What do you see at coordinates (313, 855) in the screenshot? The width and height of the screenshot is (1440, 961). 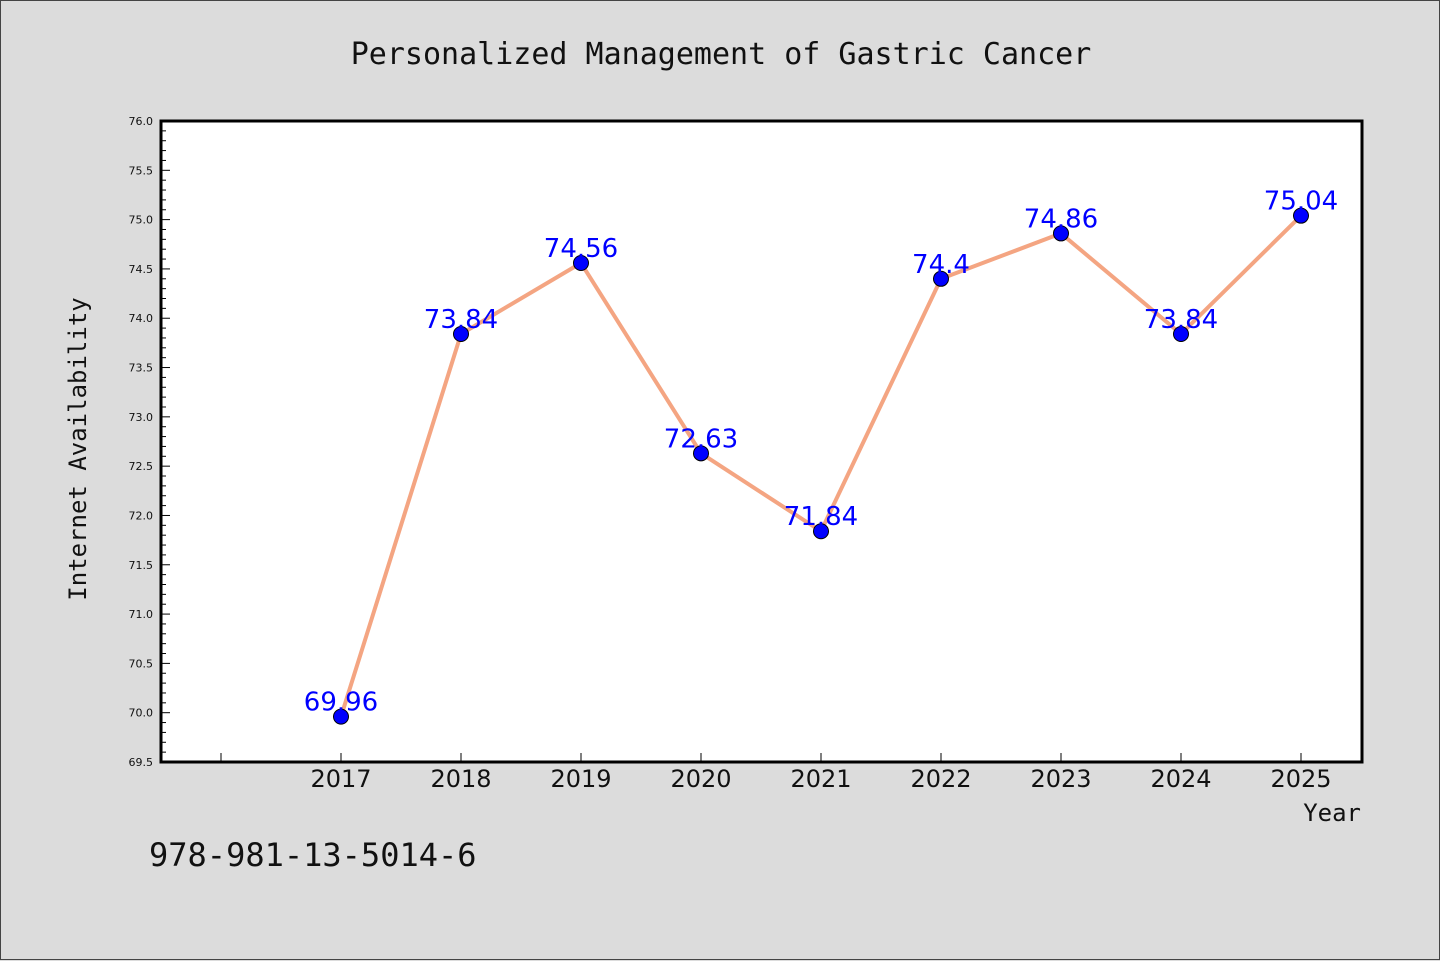 I see `isbn-text: 978-981-13-5014-6` at bounding box center [313, 855].